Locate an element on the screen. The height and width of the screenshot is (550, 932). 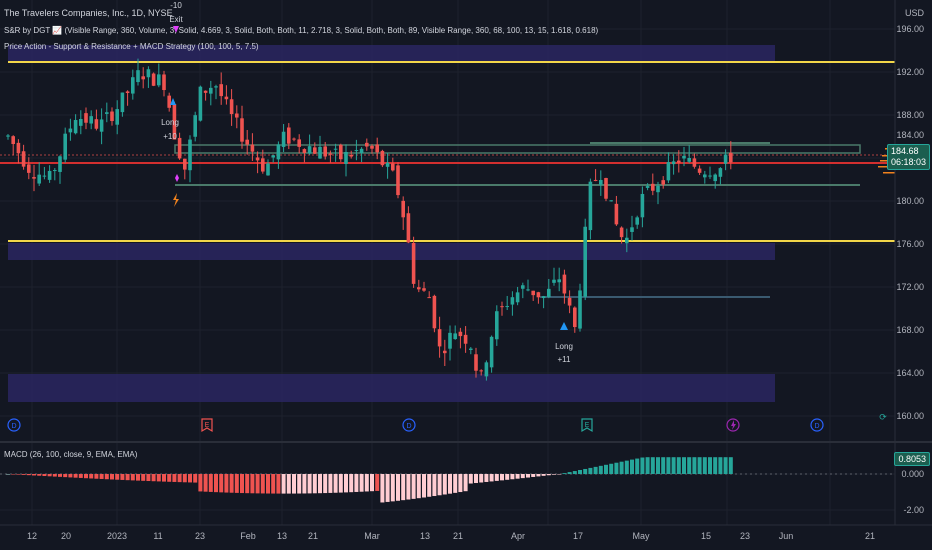
exit-arrow-icon is located at coordinates (176, 29).